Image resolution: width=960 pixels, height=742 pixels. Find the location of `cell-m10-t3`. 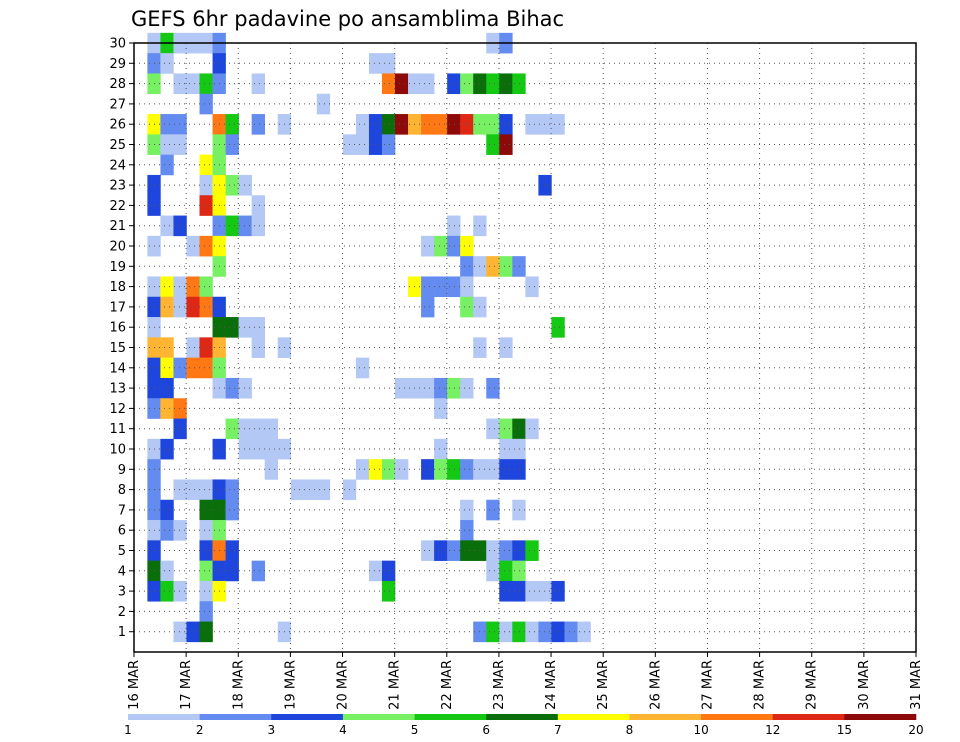

cell-m10-t3 is located at coordinates (167, 449).